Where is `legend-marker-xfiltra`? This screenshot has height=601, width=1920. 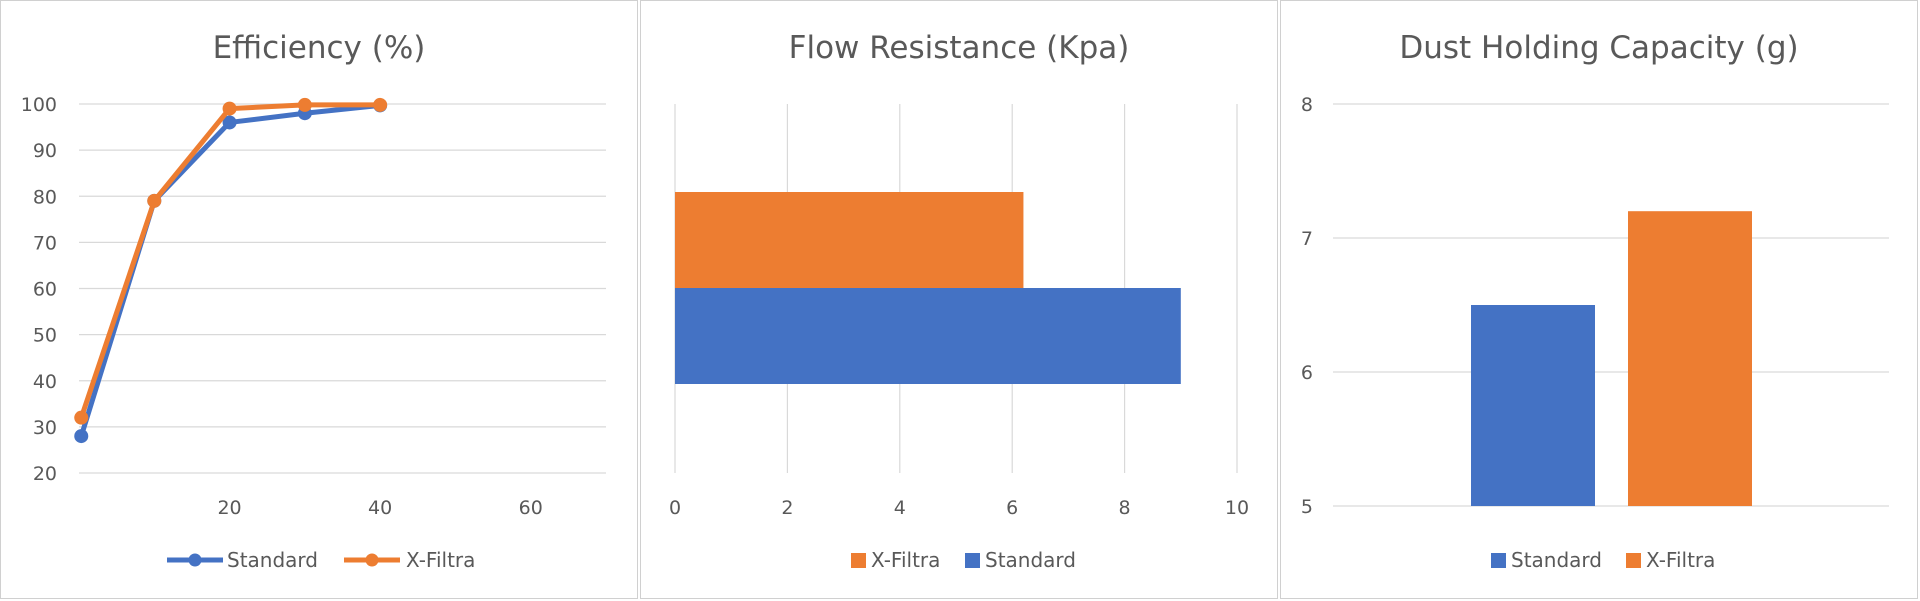 legend-marker-xfiltra is located at coordinates (372, 560).